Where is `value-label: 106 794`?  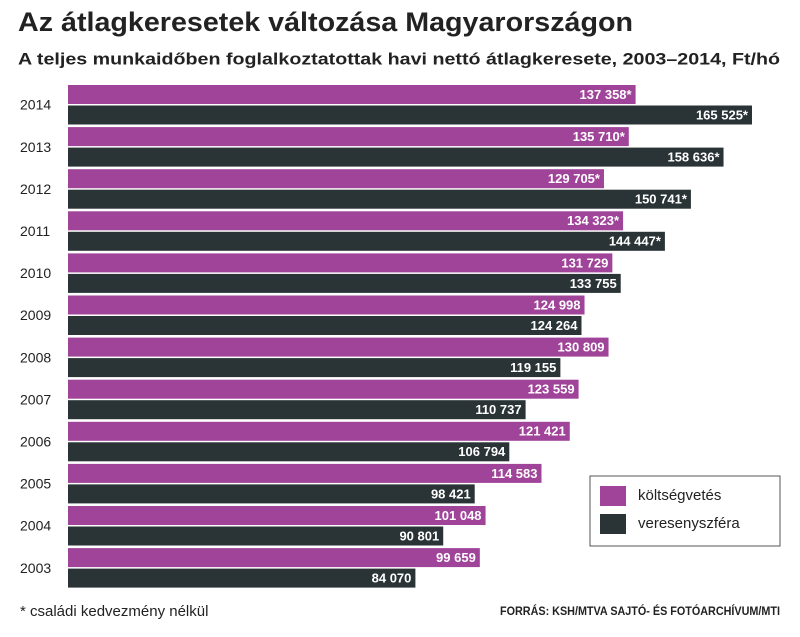 value-label: 106 794 is located at coordinates (482, 451).